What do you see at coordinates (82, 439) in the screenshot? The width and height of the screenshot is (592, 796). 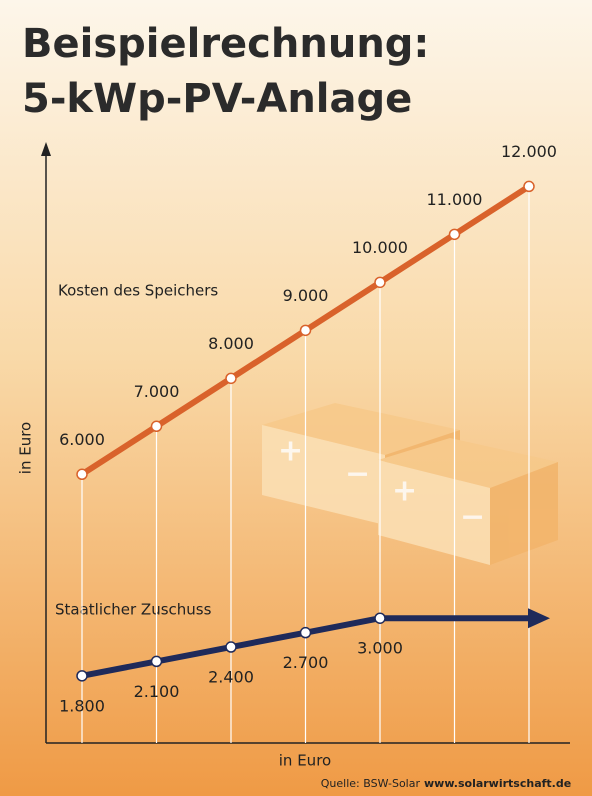 I see `value-label: 6.000` at bounding box center [82, 439].